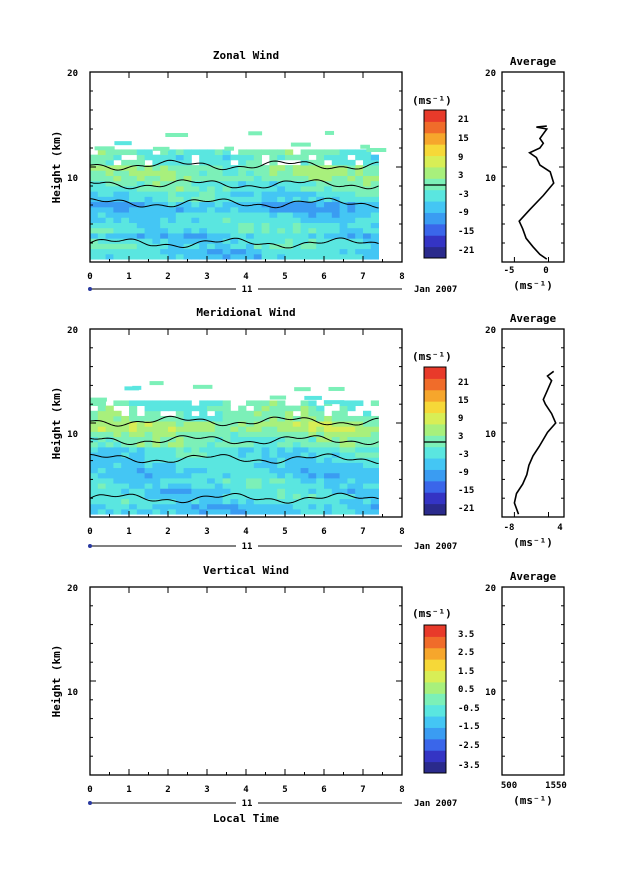  What do you see at coordinates (432, 100) in the screenshot?
I see `colorbar-unit: (ms⁻¹)` at bounding box center [432, 100].